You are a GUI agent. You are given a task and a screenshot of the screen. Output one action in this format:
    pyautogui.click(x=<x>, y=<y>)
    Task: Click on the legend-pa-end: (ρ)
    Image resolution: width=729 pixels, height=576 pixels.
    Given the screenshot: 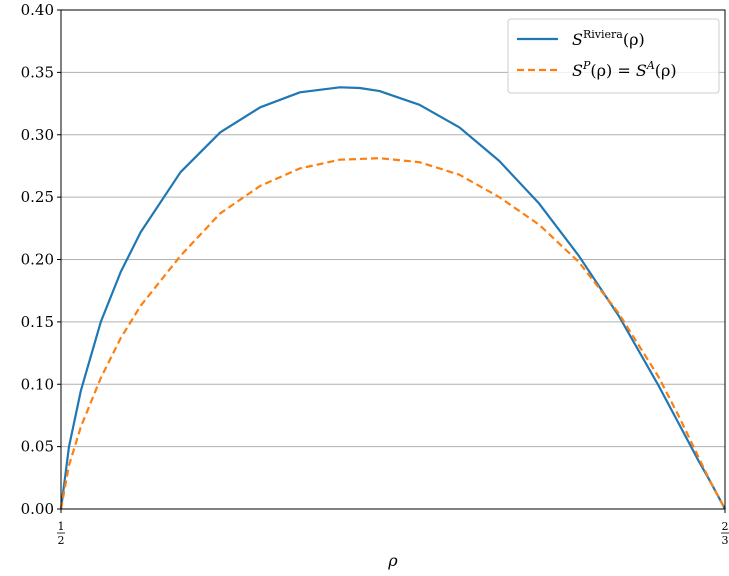 What is the action you would take?
    pyautogui.click(x=666, y=70)
    